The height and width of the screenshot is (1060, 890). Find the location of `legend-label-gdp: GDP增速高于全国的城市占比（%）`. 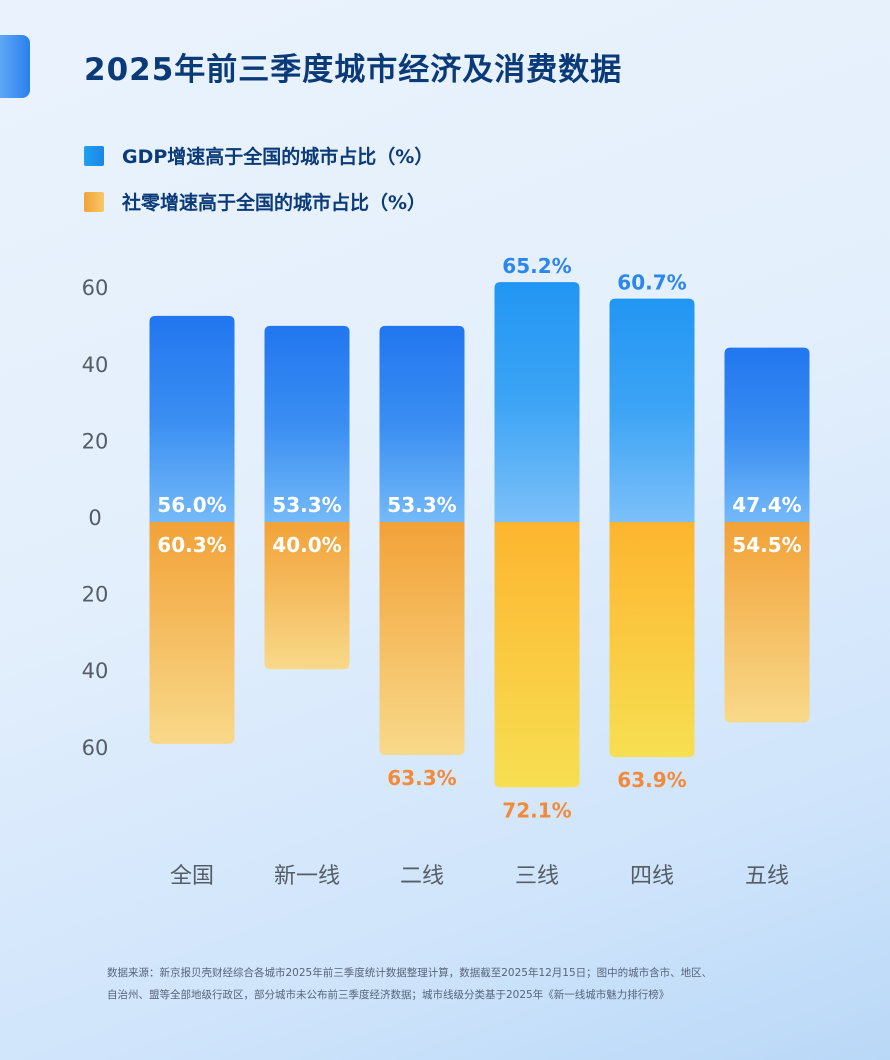

legend-label-gdp: GDP增速高于全国的城市占比（%） is located at coordinates (278, 157).